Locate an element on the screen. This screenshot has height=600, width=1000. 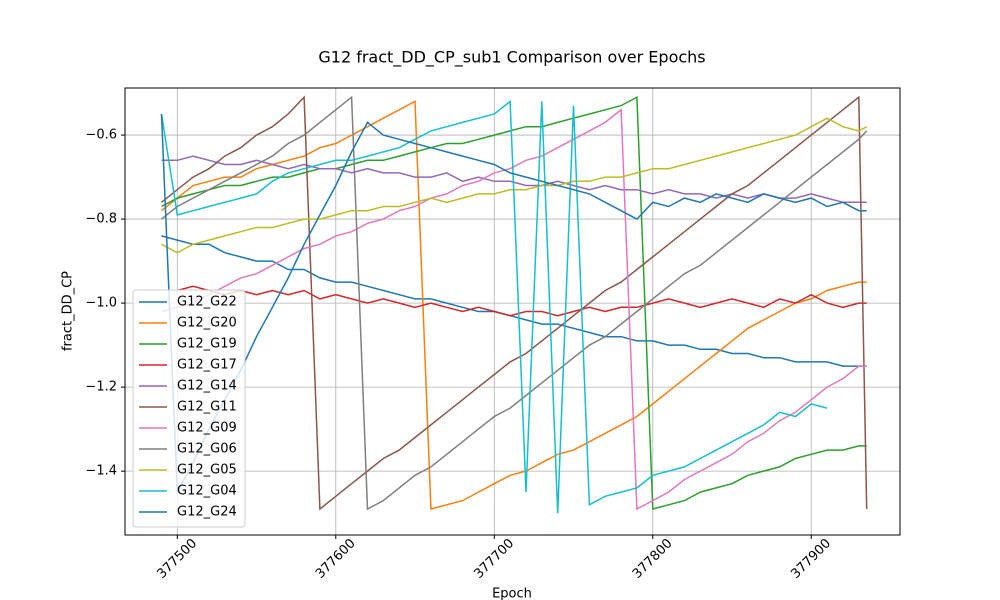
legend-label: G12_G22 is located at coordinates (207, 302).